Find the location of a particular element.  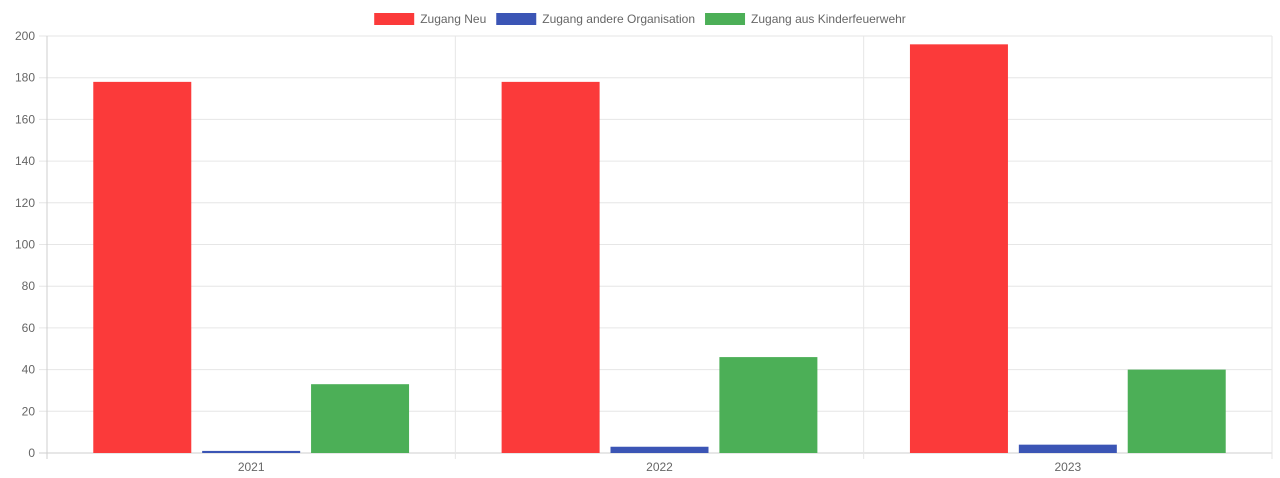

legend-label: Zugang andere Organisation is located at coordinates (618, 19).